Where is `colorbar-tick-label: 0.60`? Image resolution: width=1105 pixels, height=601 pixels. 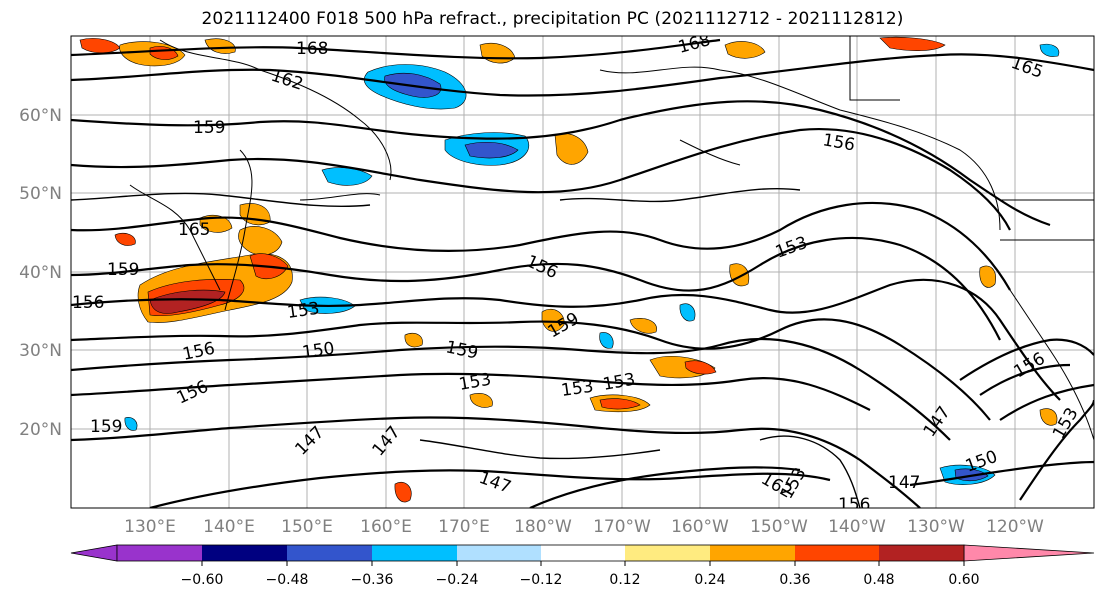 colorbar-tick-label: 0.60 is located at coordinates (963, 580).